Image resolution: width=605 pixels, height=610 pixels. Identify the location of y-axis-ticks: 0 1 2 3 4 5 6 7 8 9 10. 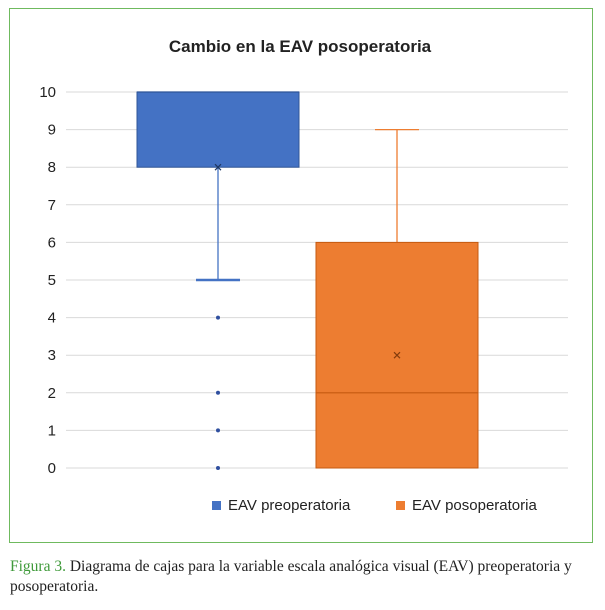
(47, 280).